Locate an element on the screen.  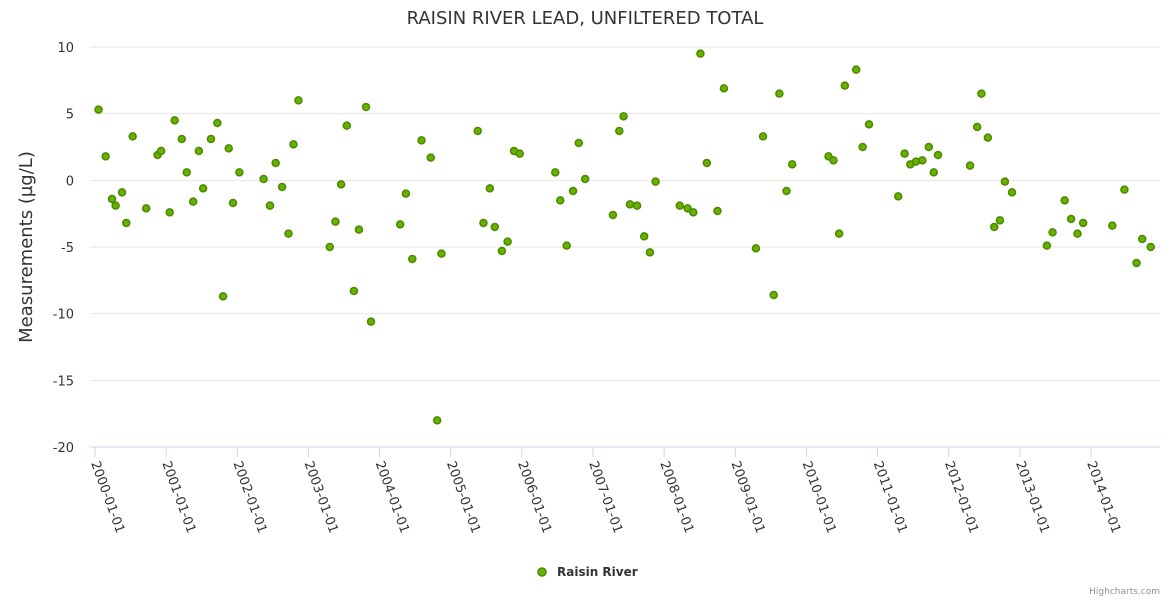
legend: Raisin River is located at coordinates (587, 572).